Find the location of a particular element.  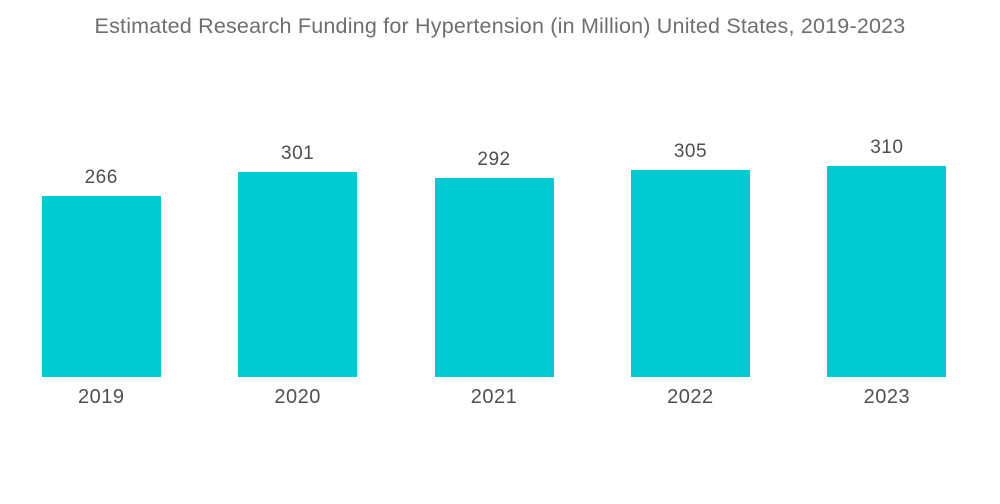

bar-value-label: 266 is located at coordinates (101, 177).